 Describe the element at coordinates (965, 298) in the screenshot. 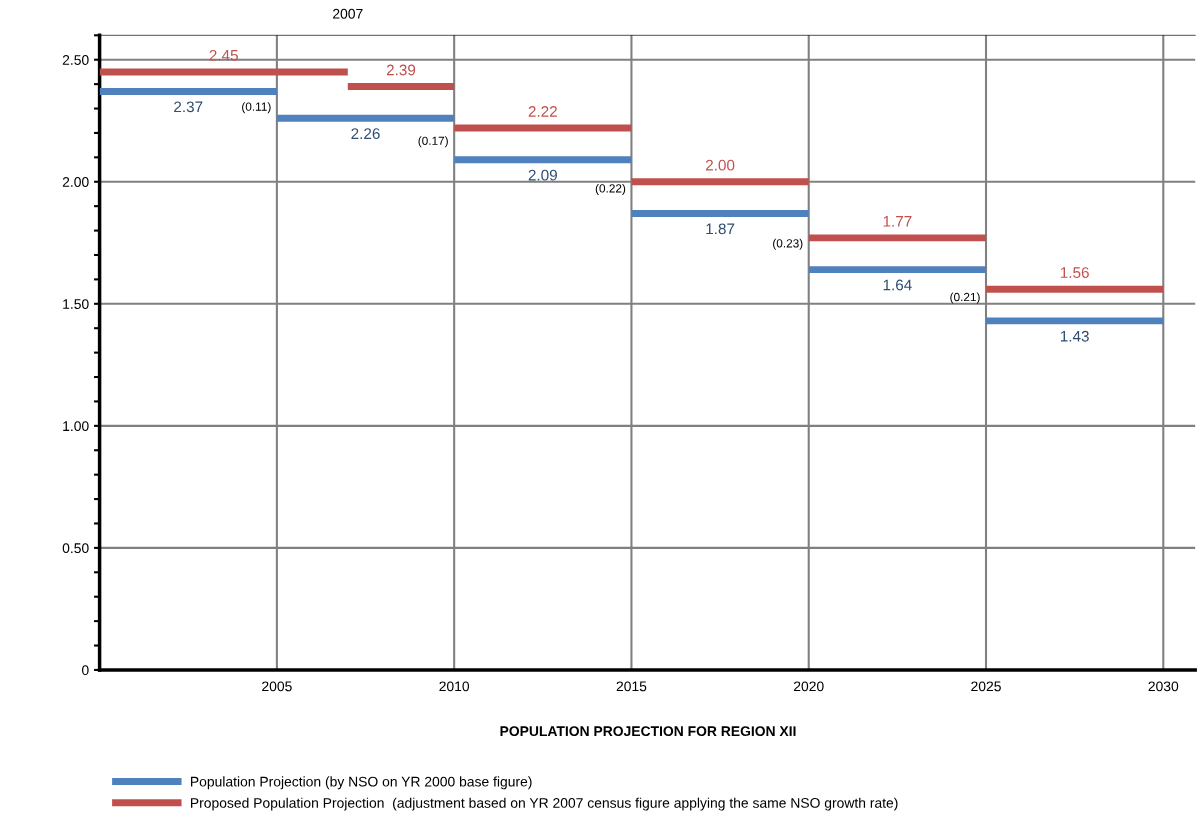

I see `annotation: (0.21)` at that location.